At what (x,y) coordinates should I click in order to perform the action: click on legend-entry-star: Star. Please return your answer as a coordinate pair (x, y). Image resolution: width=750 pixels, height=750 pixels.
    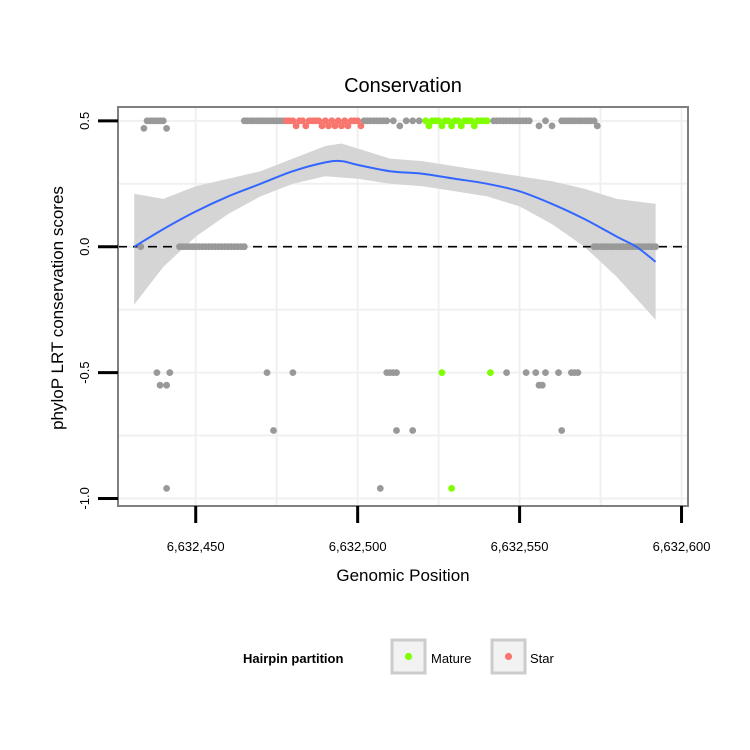
    Looking at the image, I should click on (522, 656).